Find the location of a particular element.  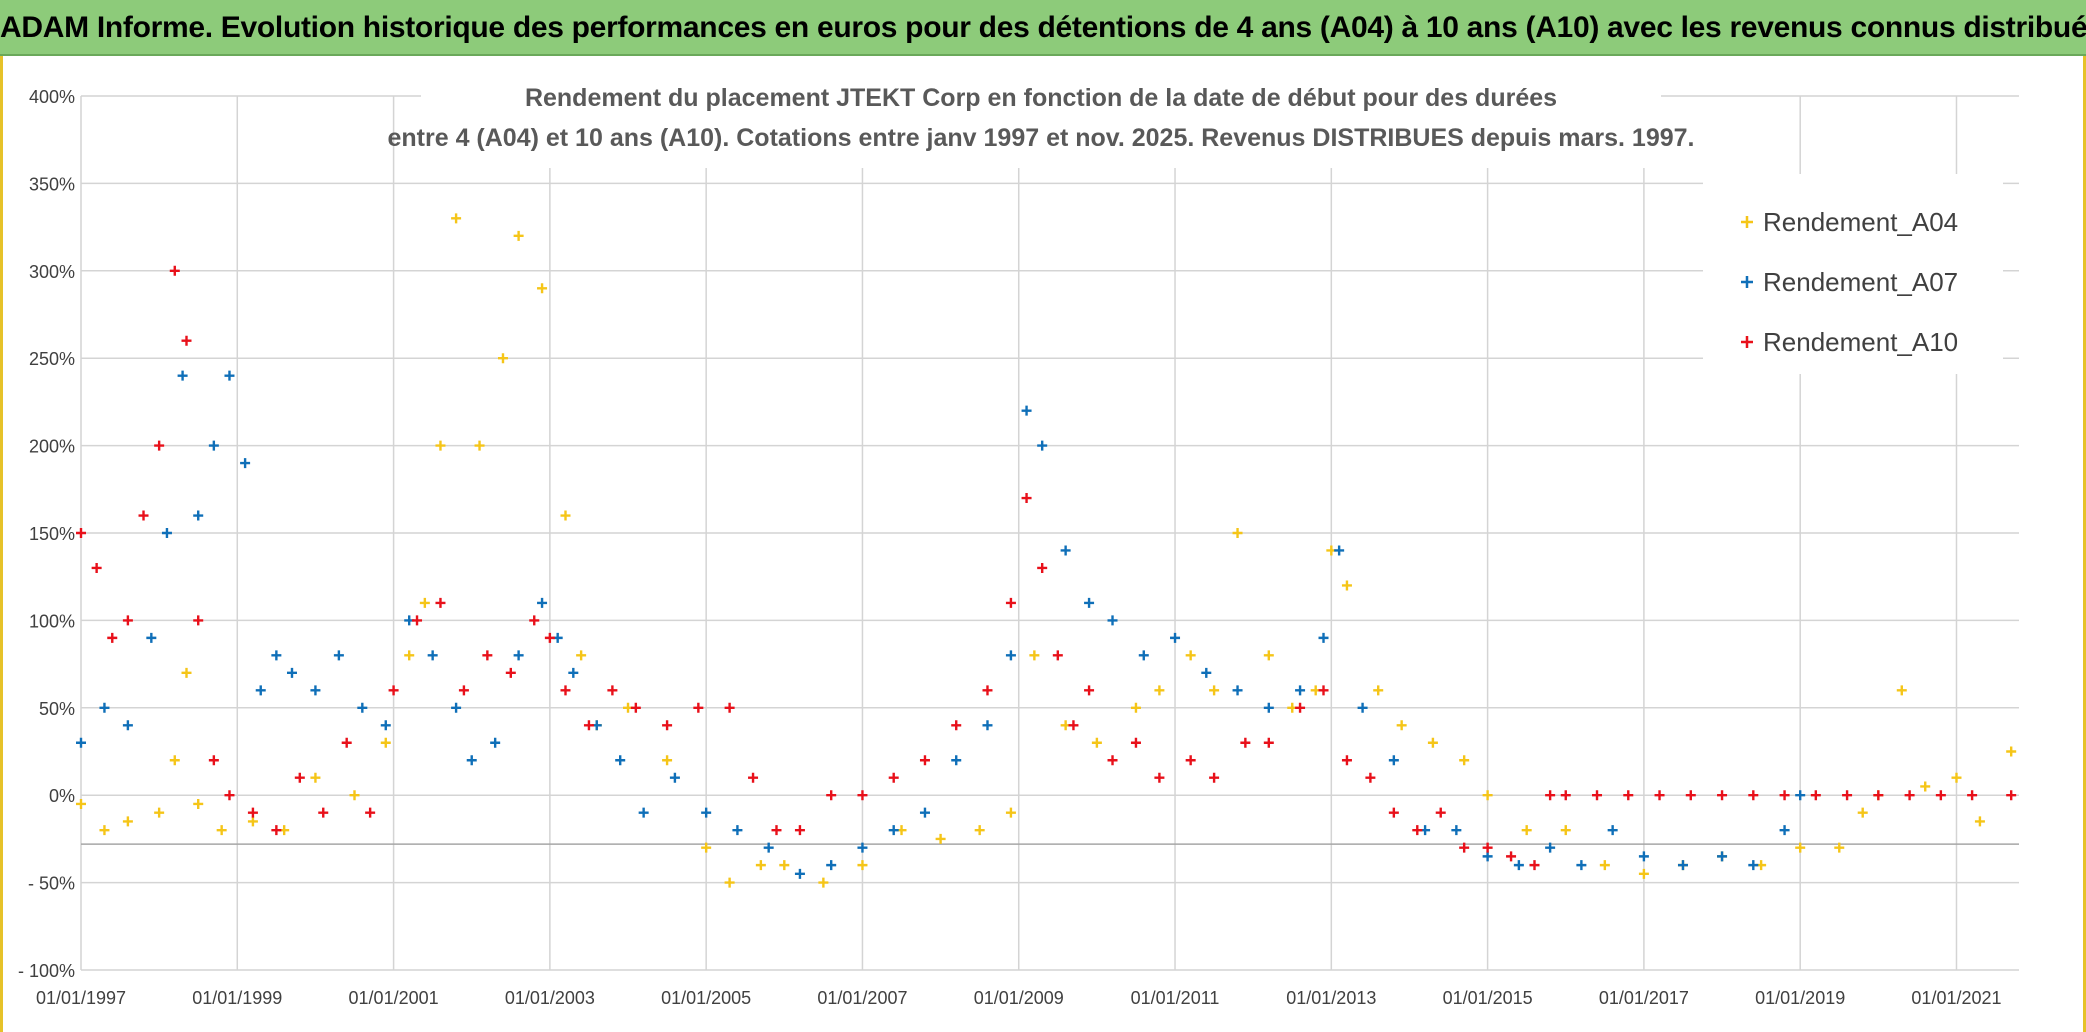

legend-background is located at coordinates (1853, 274).